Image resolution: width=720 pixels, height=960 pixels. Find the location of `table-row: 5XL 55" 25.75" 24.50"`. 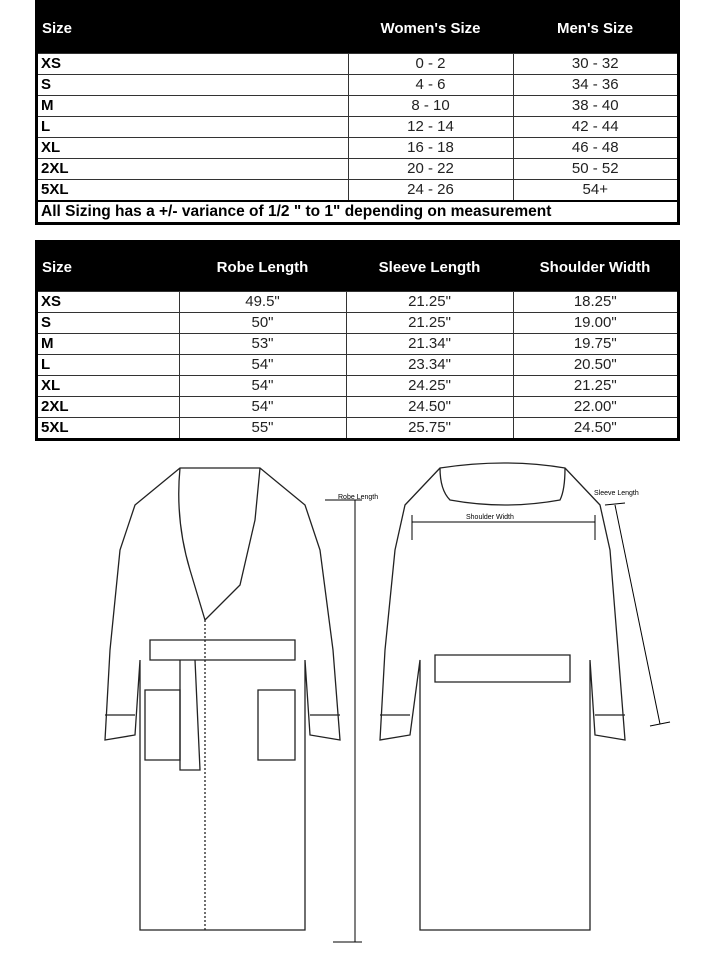

table-row: 5XL 55" 25.75" 24.50" is located at coordinates (357, 428).